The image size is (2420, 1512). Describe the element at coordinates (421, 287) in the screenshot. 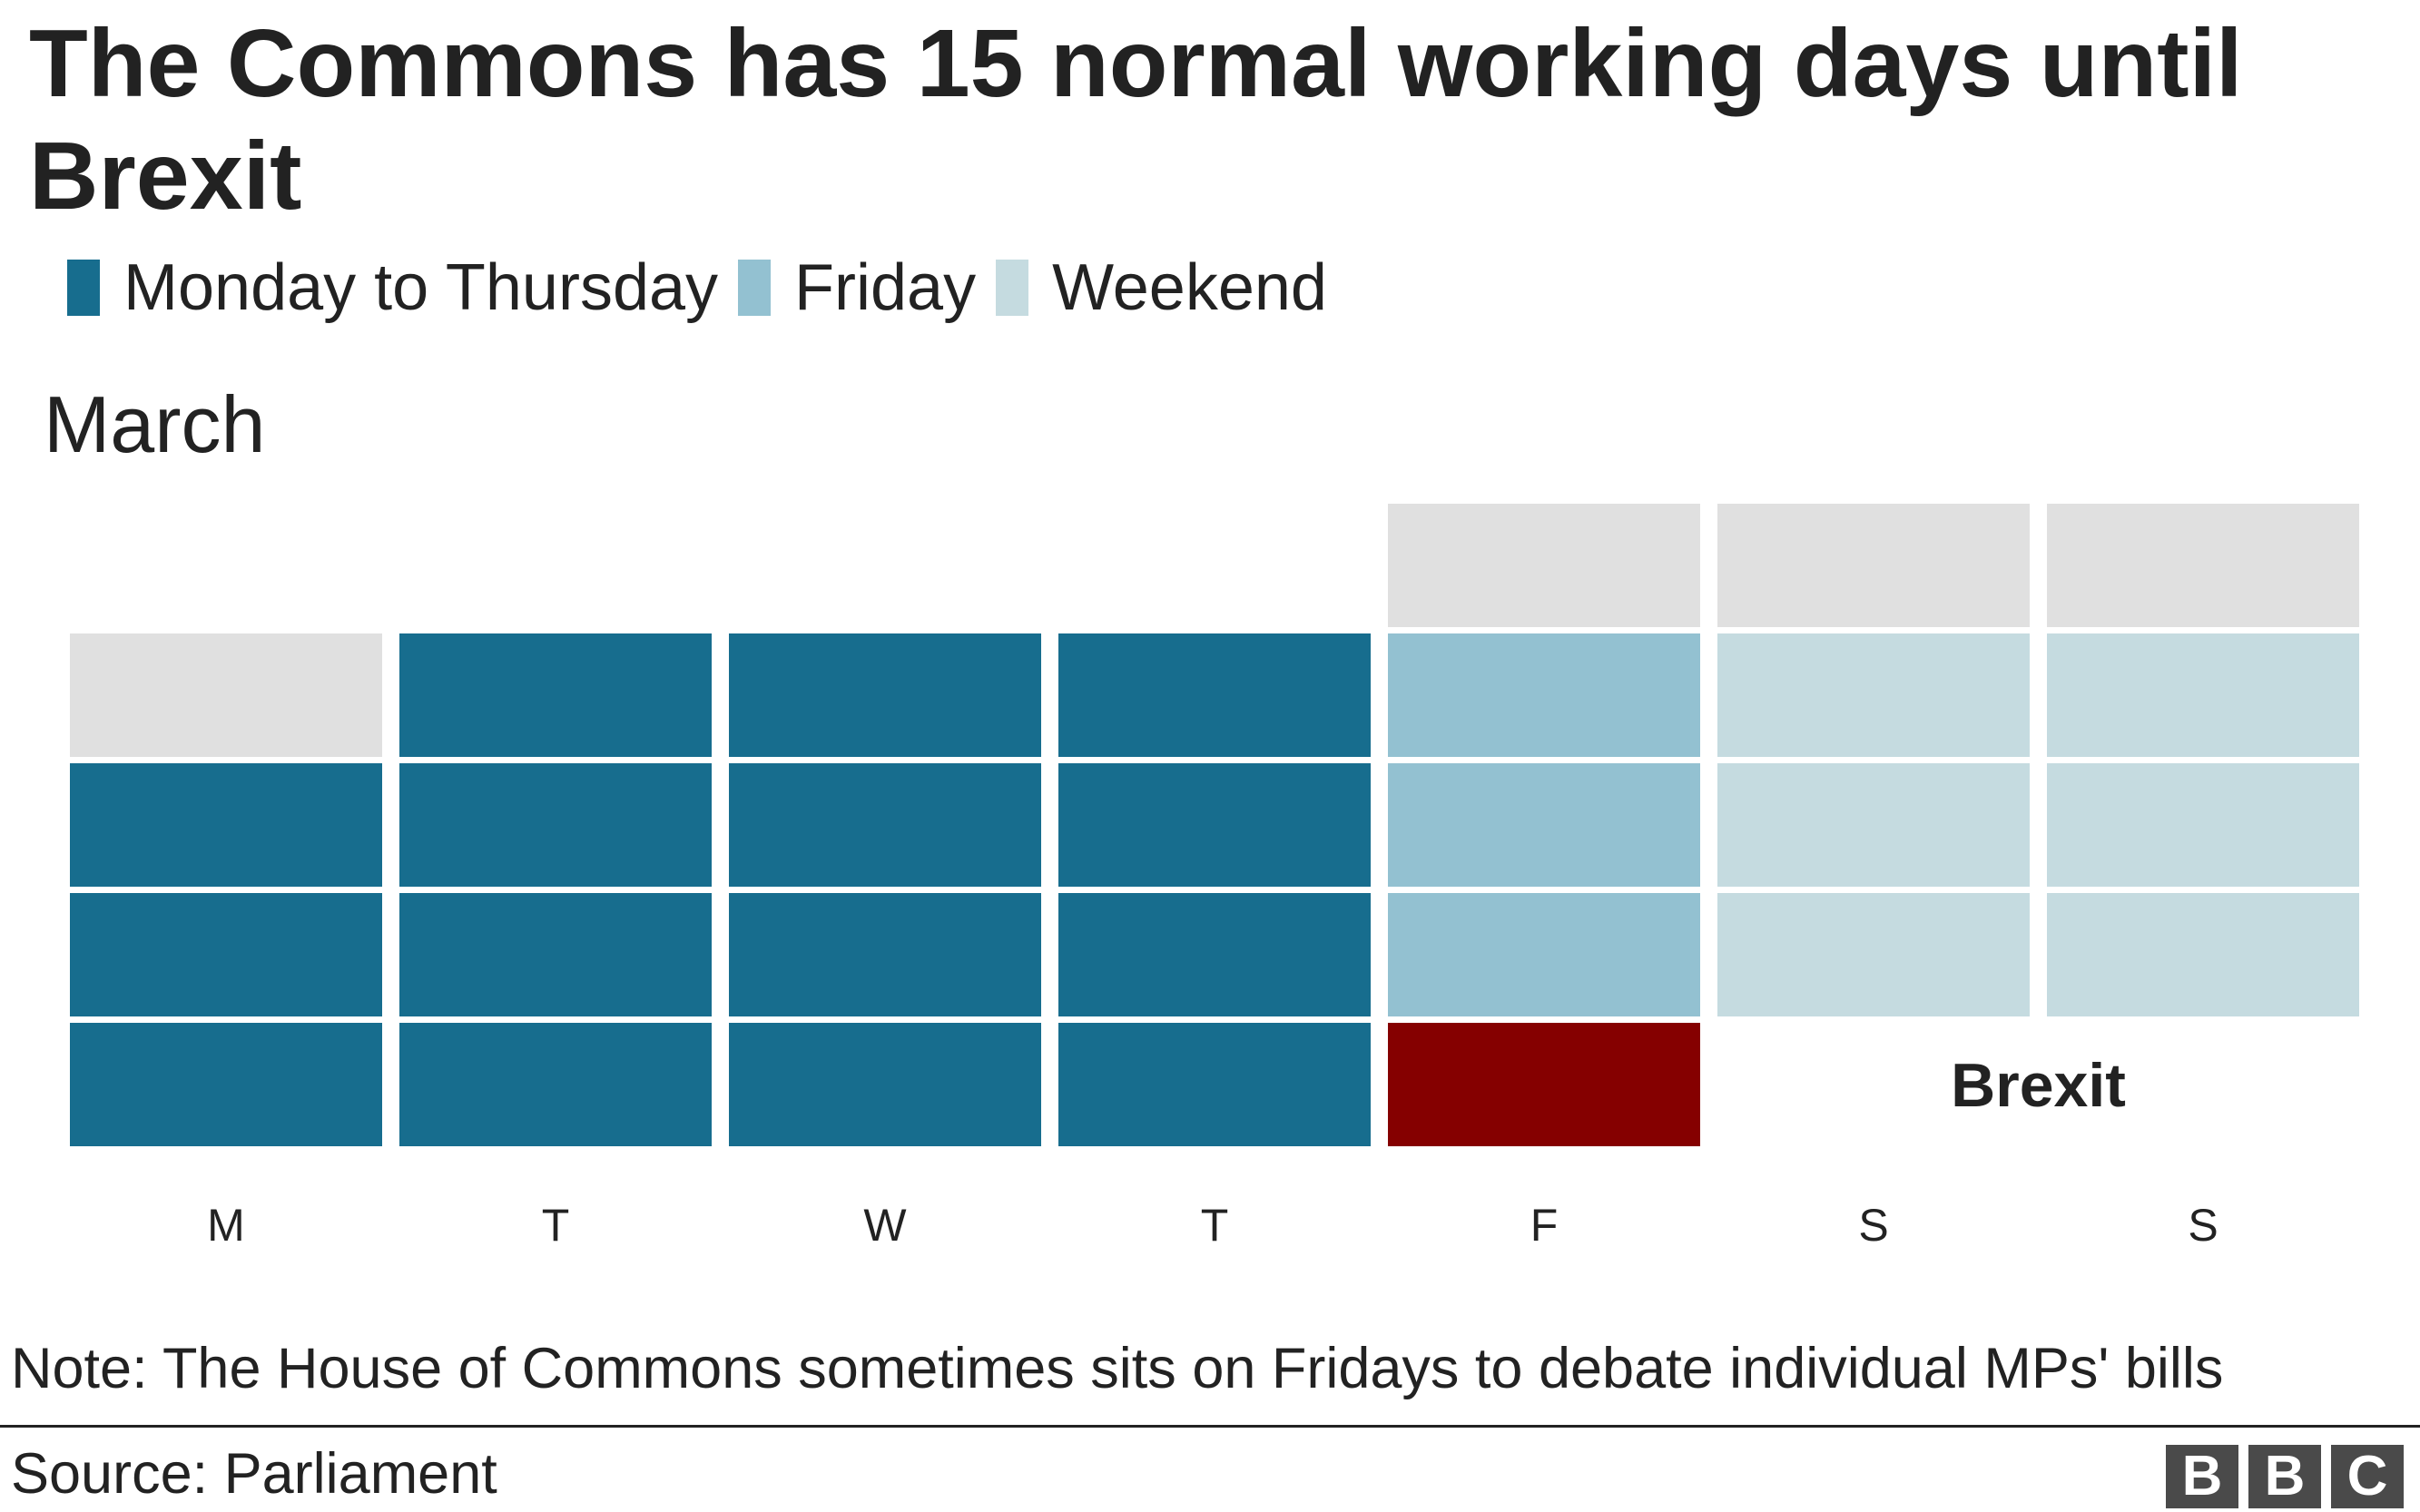

I see `legend-label-mon-thu: Monday to Thursday` at that location.